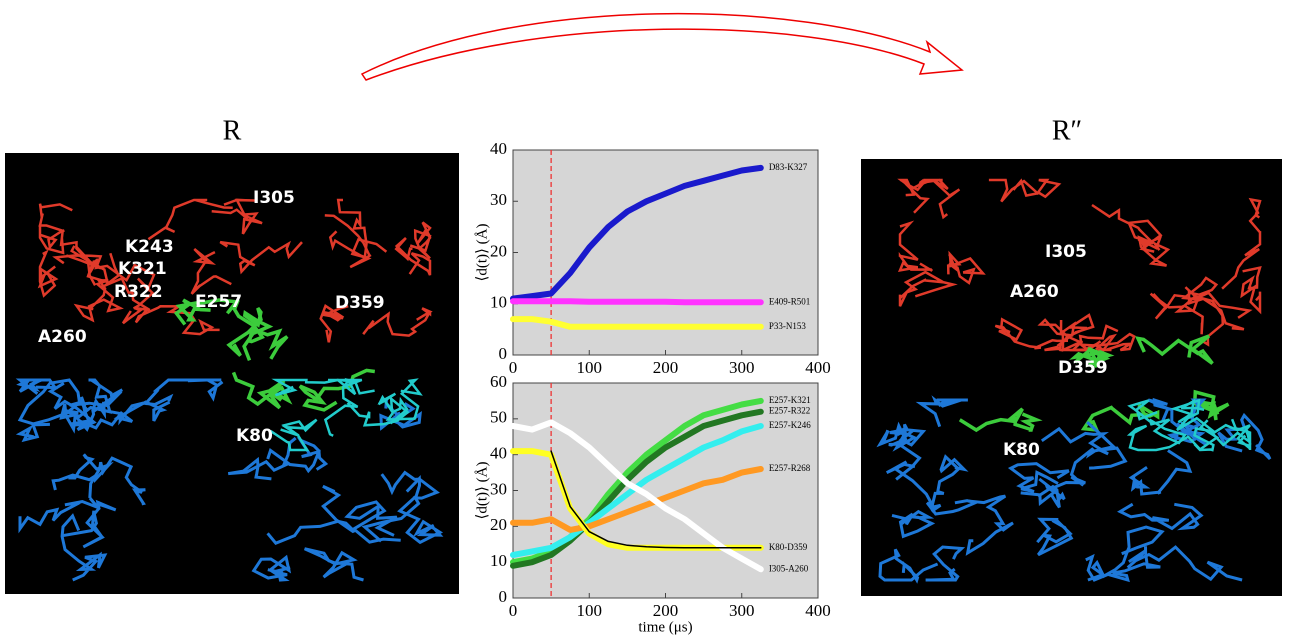 The height and width of the screenshot is (636, 1293). What do you see at coordinates (742, 367) in the screenshot?
I see `x-tick-label: 300` at bounding box center [742, 367].